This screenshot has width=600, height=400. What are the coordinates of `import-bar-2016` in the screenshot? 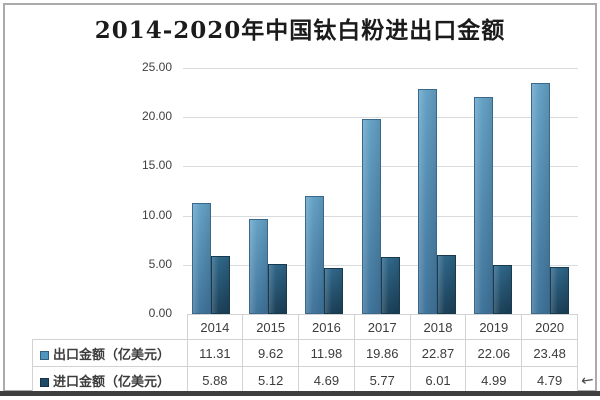 It's located at (334, 290).